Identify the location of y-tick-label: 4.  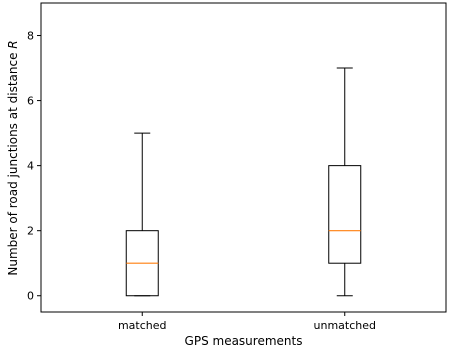
(30, 166).